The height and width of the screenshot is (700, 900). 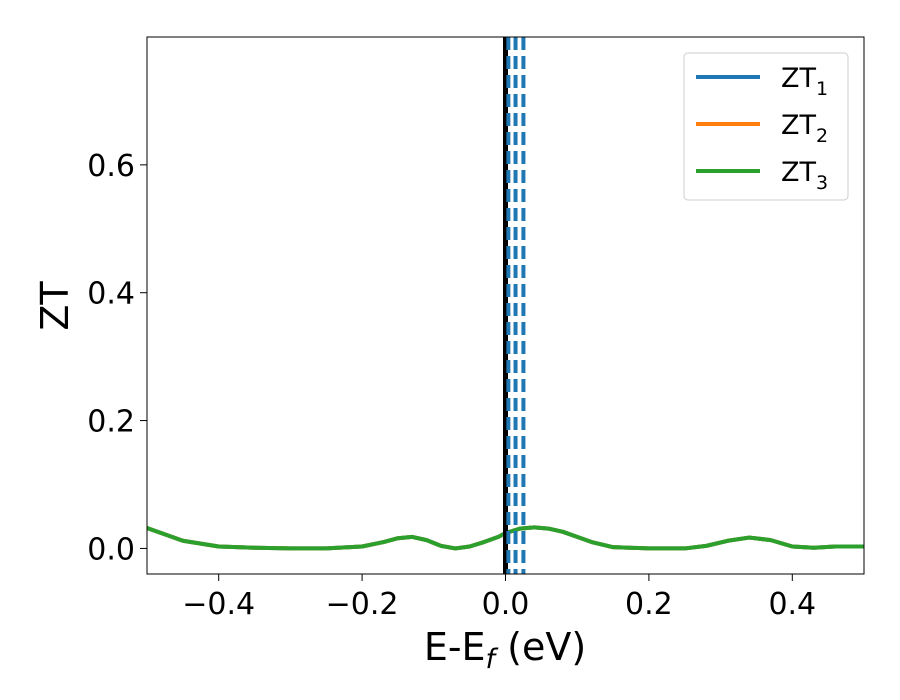 What do you see at coordinates (514, 305) in the screenshot?
I see `vline-layer` at bounding box center [514, 305].